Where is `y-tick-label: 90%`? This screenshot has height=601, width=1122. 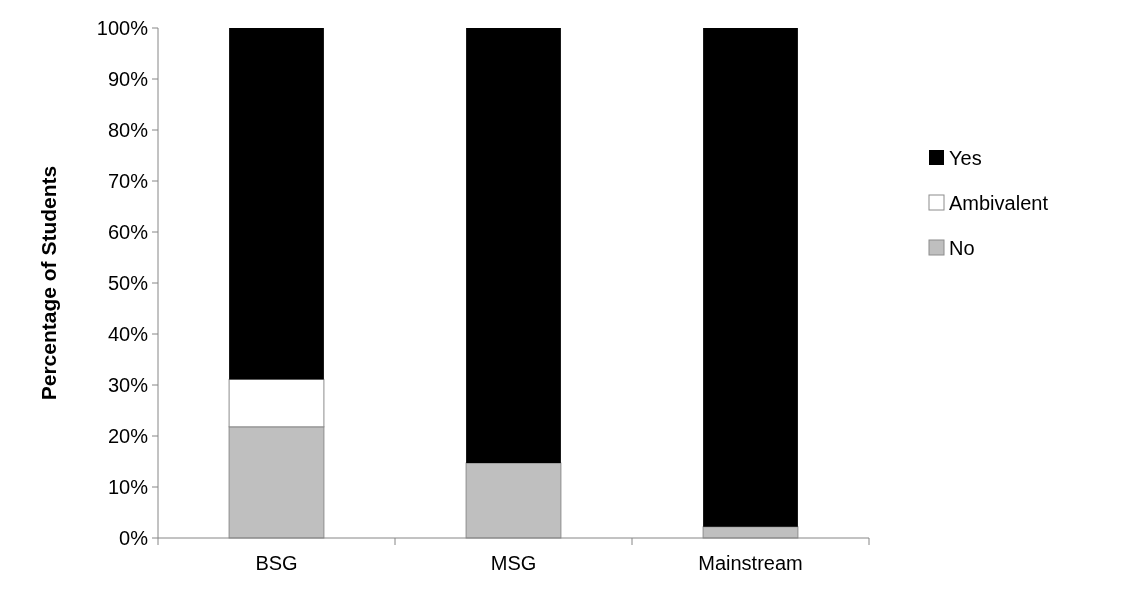 y-tick-label: 90% is located at coordinates (128, 79).